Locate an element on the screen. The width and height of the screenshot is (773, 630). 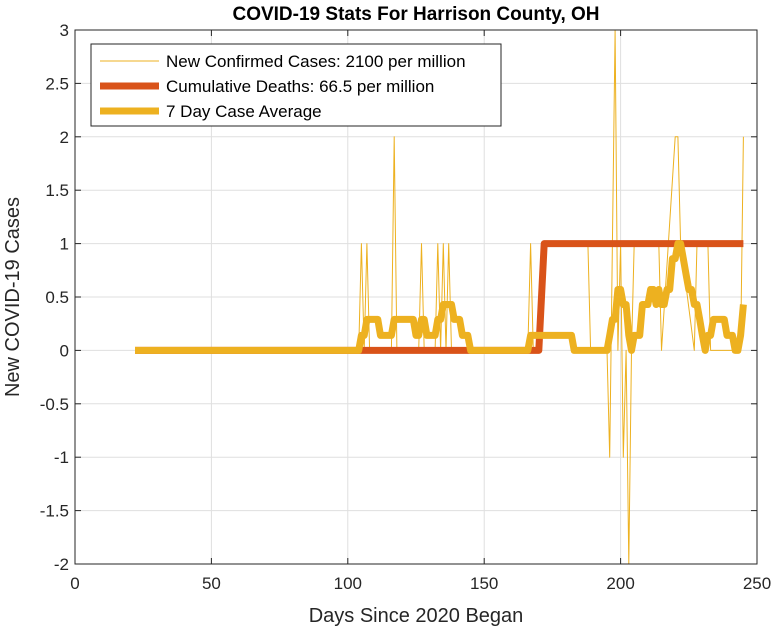
x-tick-label: 250 is located at coordinates (757, 583).